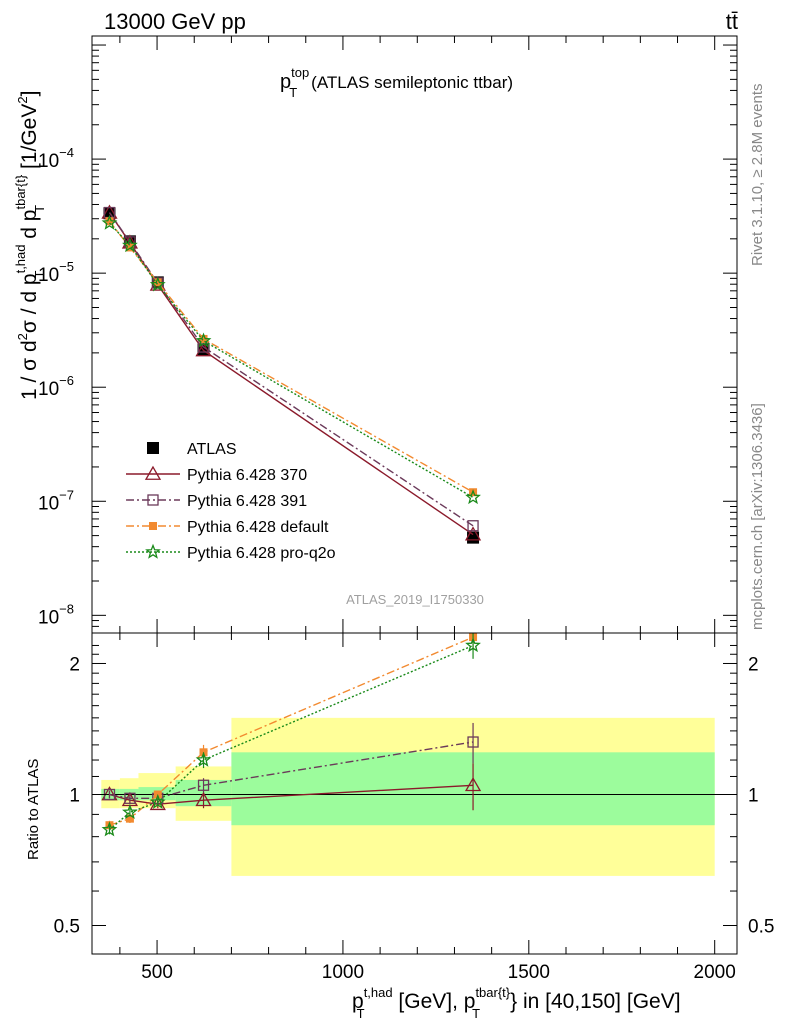  I want to click on xlabel-a-sub: T, so click(361, 1013).